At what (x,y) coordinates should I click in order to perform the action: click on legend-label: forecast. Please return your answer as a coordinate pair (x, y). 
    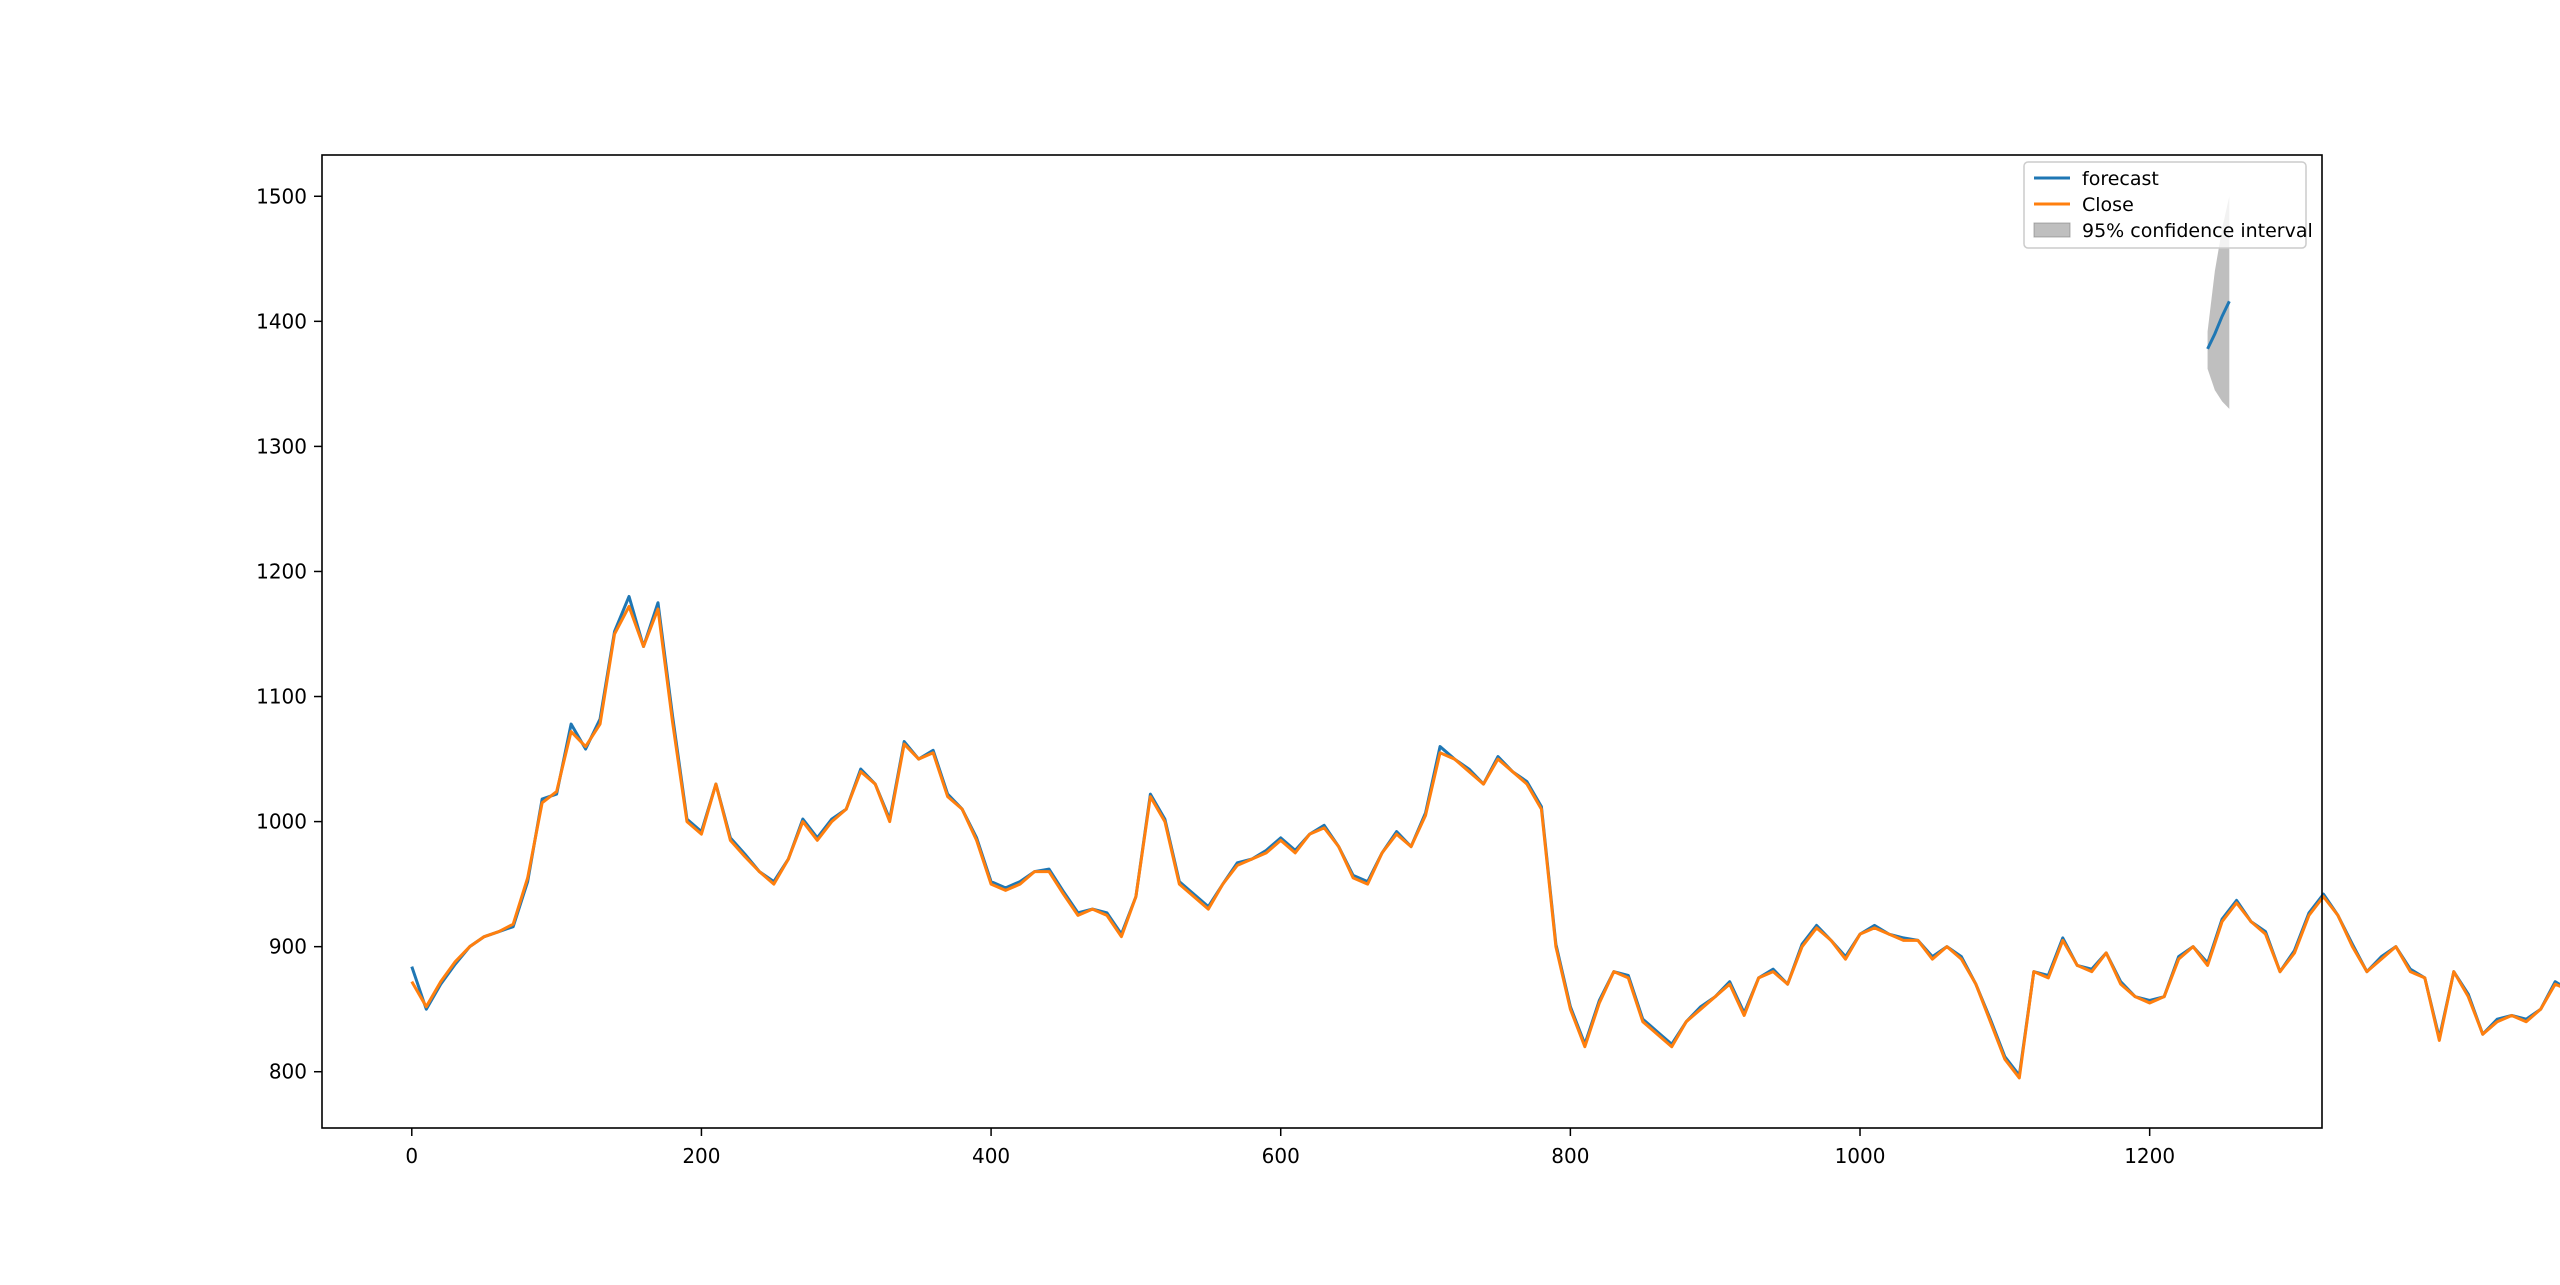
    Looking at the image, I should click on (2120, 179).